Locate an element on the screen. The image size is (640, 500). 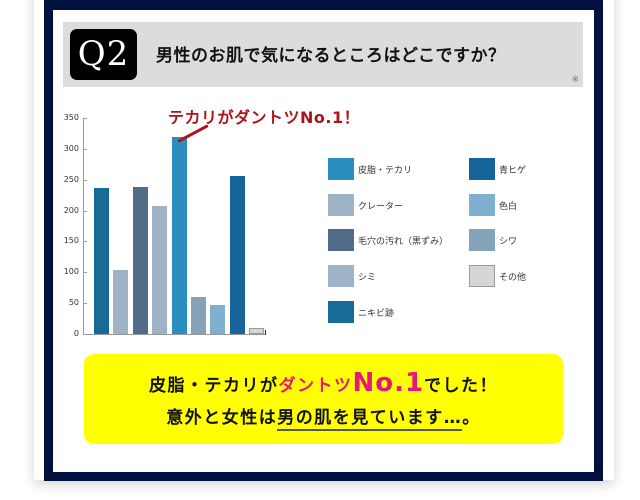
question-header: Q2 男性のお肌で気になるところはどこですか？ ※ is located at coordinates (323, 54).